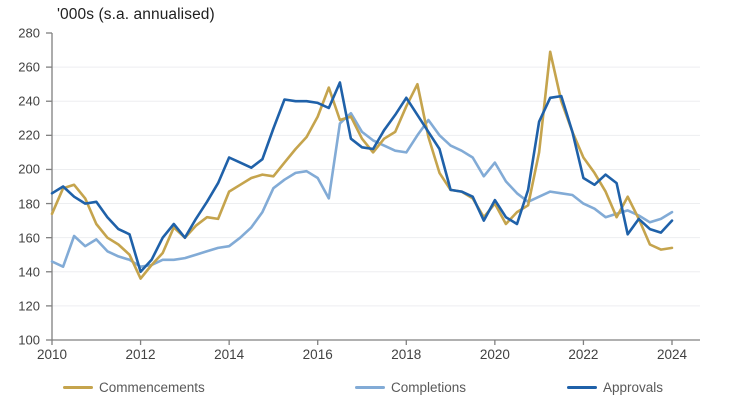  Describe the element at coordinates (29, 101) in the screenshot. I see `y-tick-label: 240` at that location.